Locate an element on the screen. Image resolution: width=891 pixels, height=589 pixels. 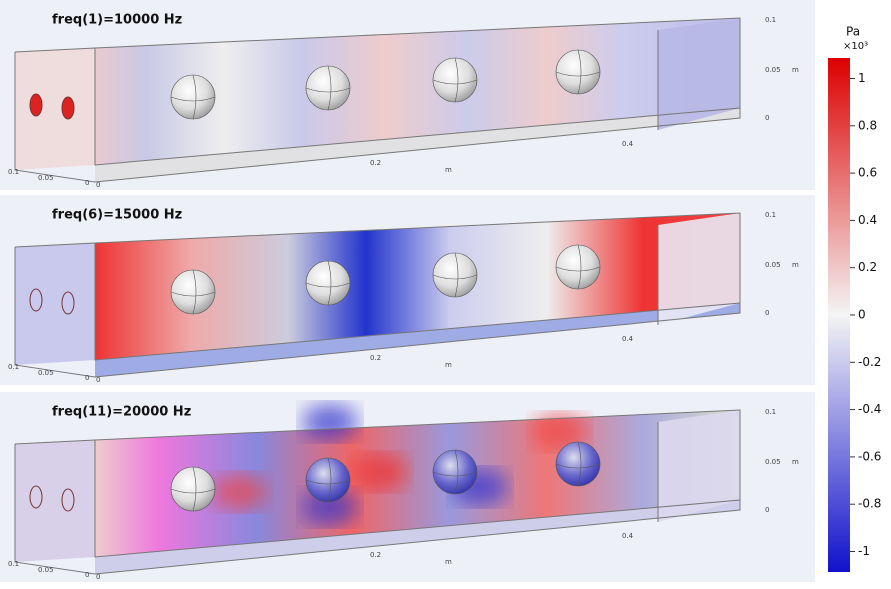
colorbar-tick-label: 0.2 is located at coordinates (867, 267).